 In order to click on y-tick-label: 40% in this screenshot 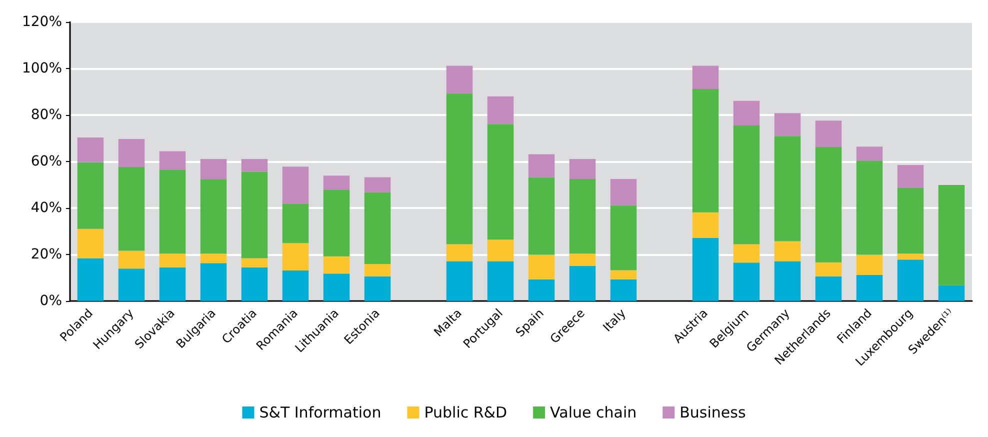, I will do `click(46, 208)`.